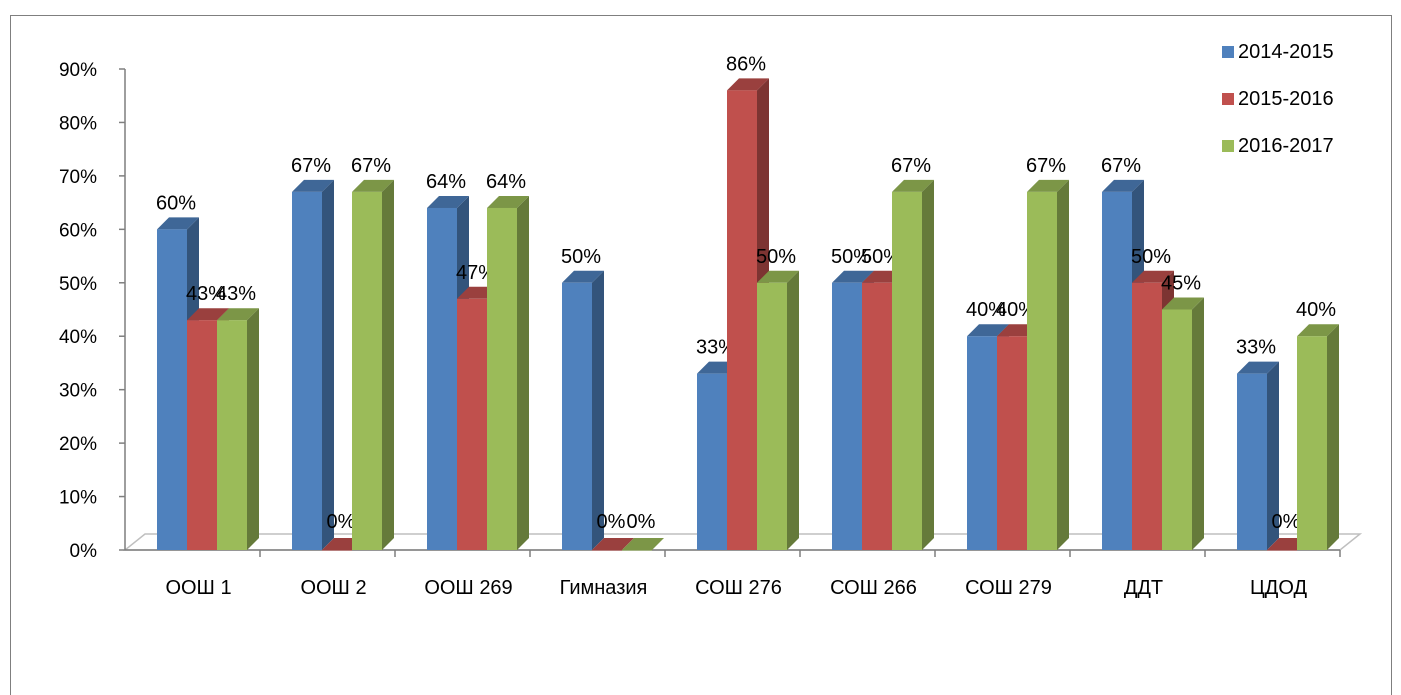 The height and width of the screenshot is (695, 1401). What do you see at coordinates (78, 498) in the screenshot?
I see `y-tick-label: 10%` at bounding box center [78, 498].